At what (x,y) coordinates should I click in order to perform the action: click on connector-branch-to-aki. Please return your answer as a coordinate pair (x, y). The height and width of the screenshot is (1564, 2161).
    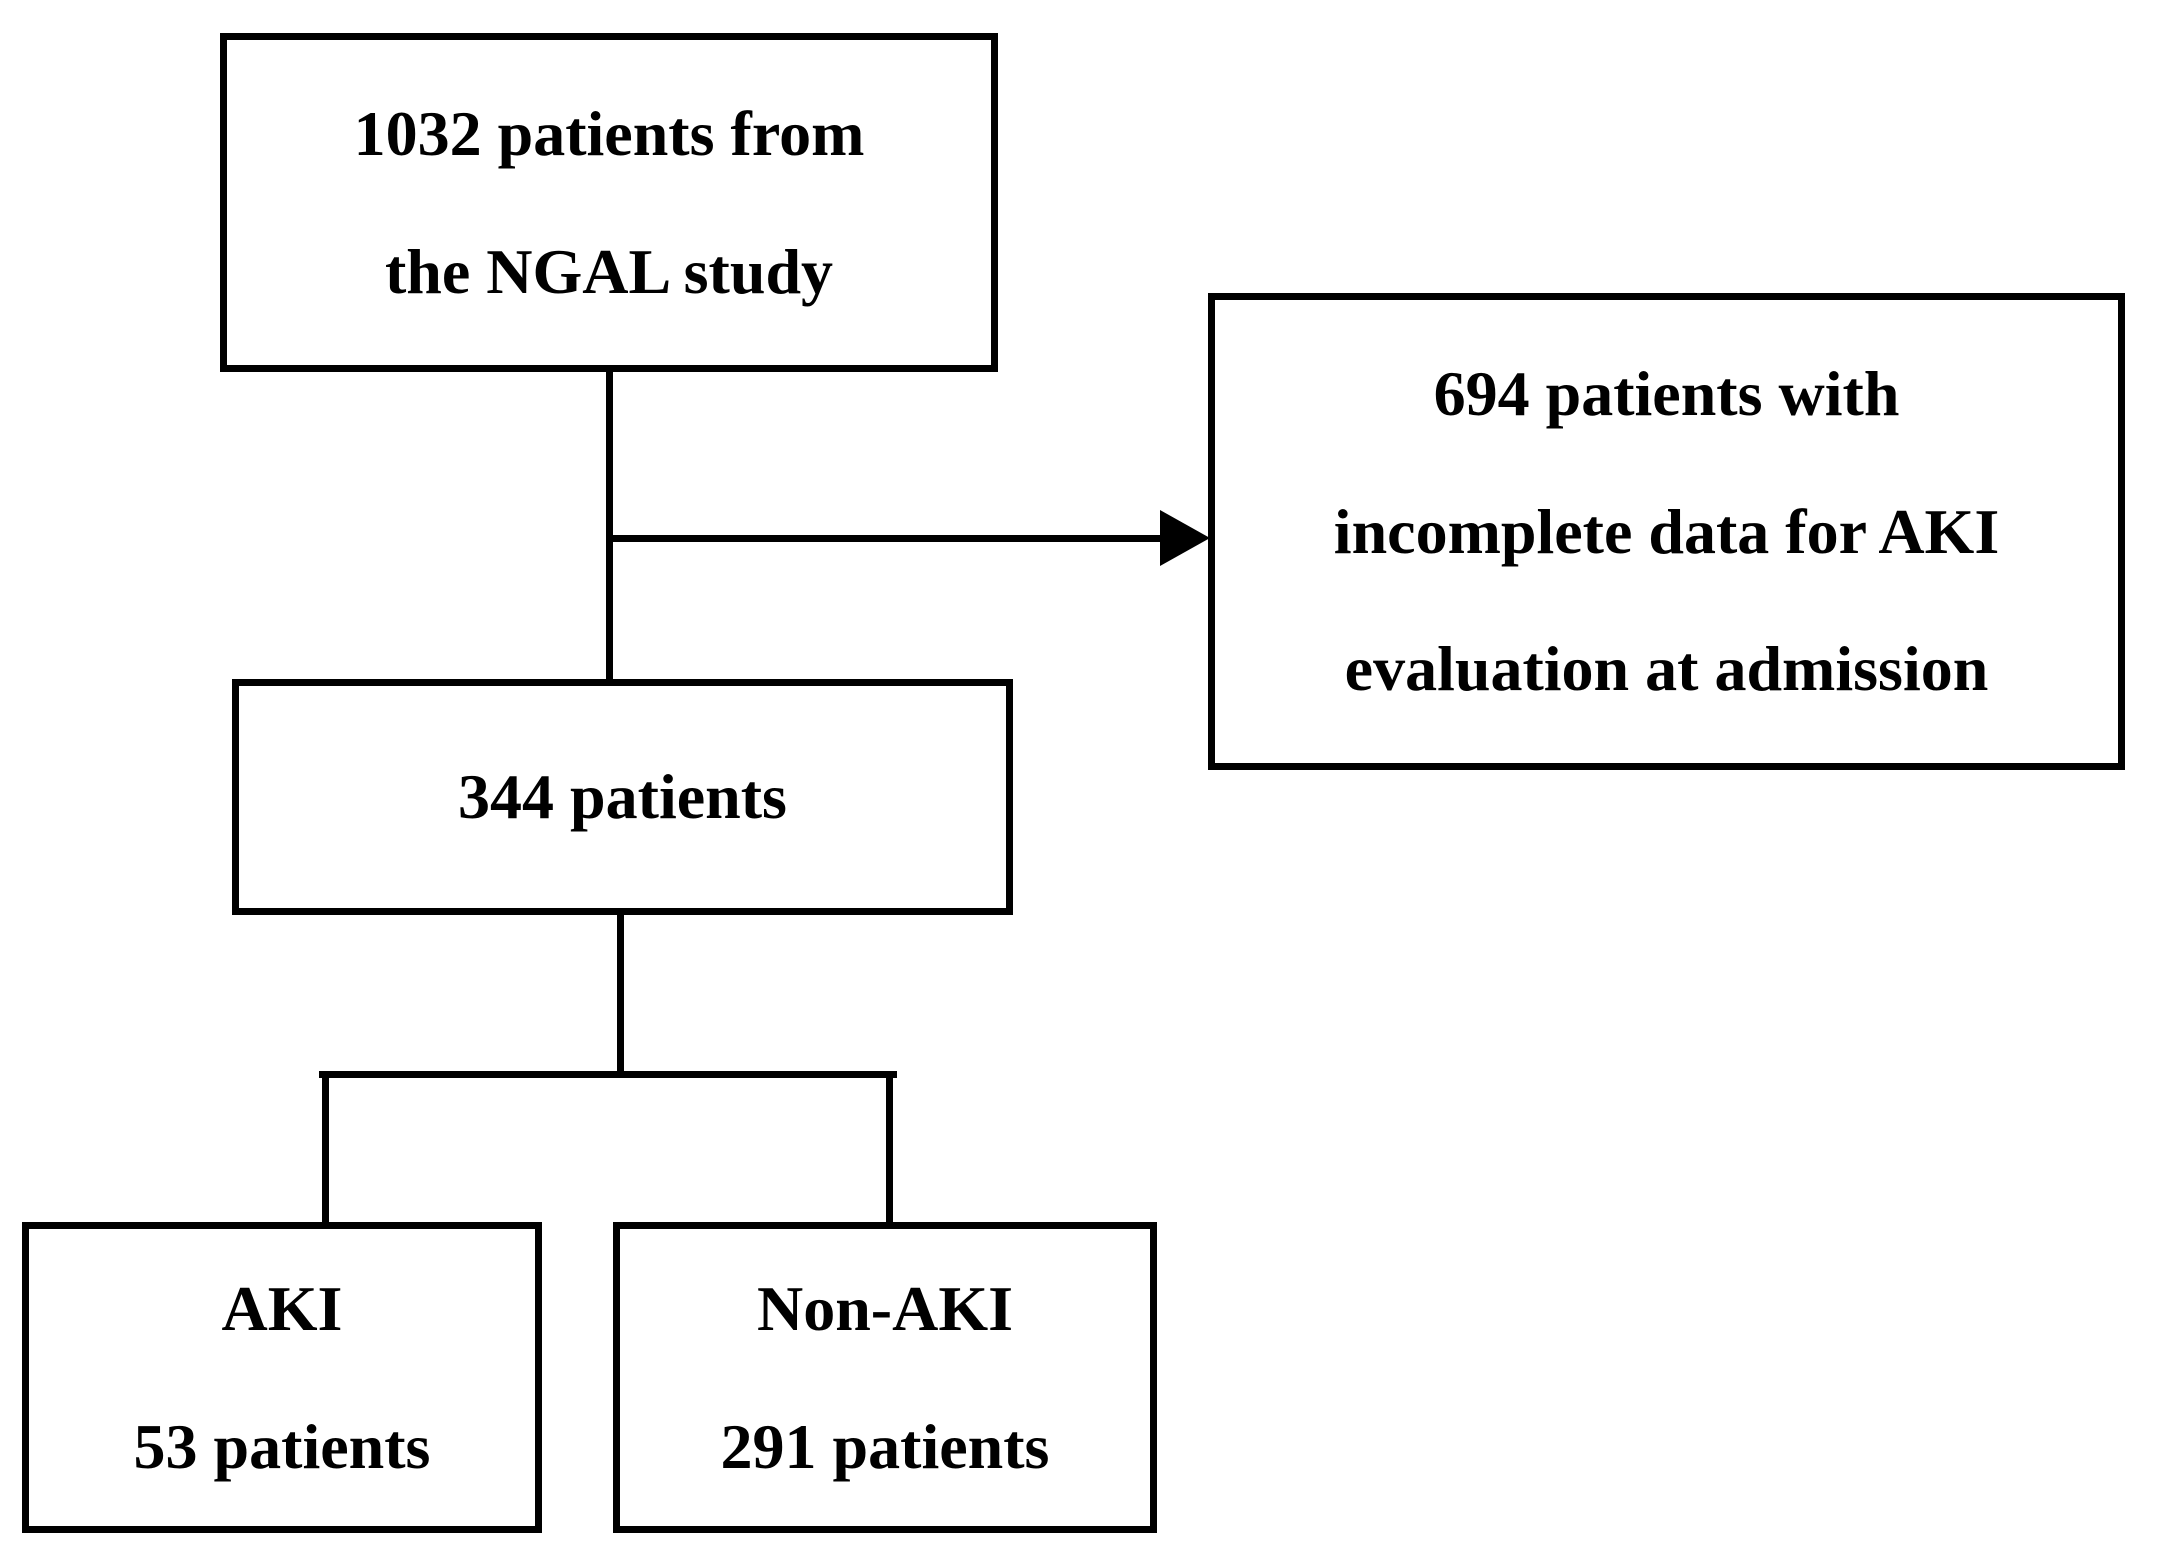
    Looking at the image, I should click on (325, 1146).